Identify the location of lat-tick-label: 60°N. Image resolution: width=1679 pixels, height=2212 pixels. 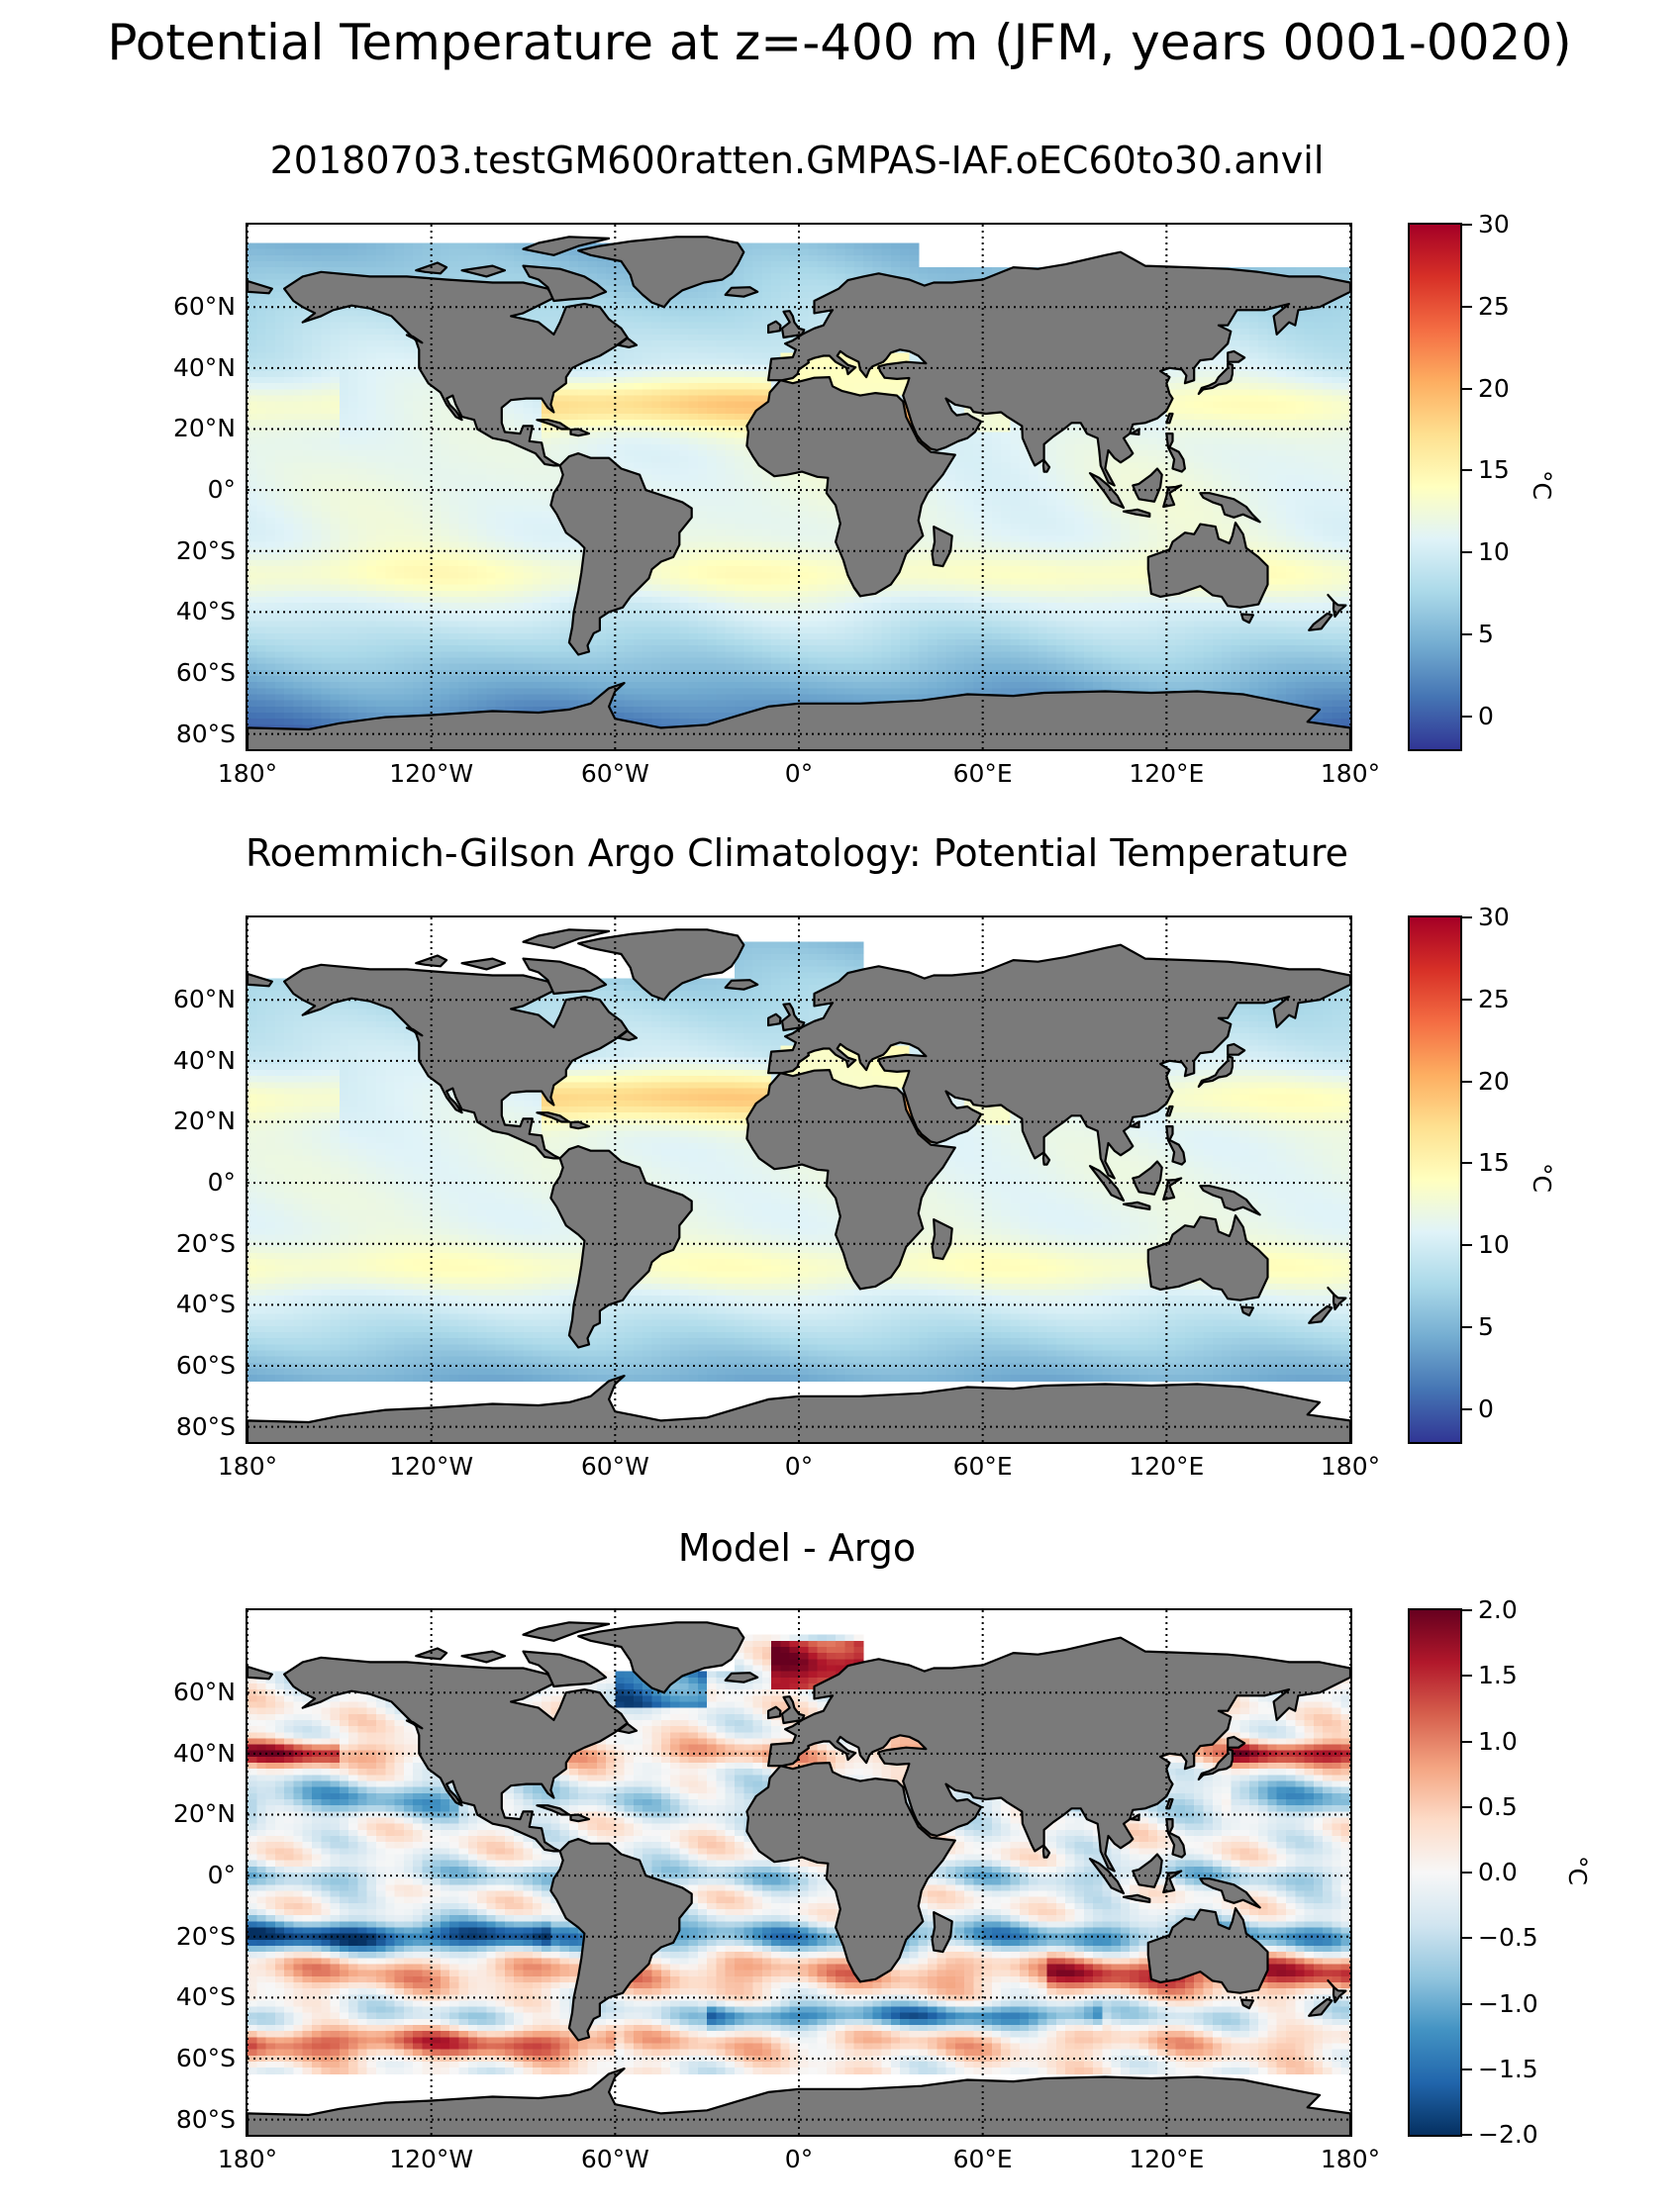
(191, 306).